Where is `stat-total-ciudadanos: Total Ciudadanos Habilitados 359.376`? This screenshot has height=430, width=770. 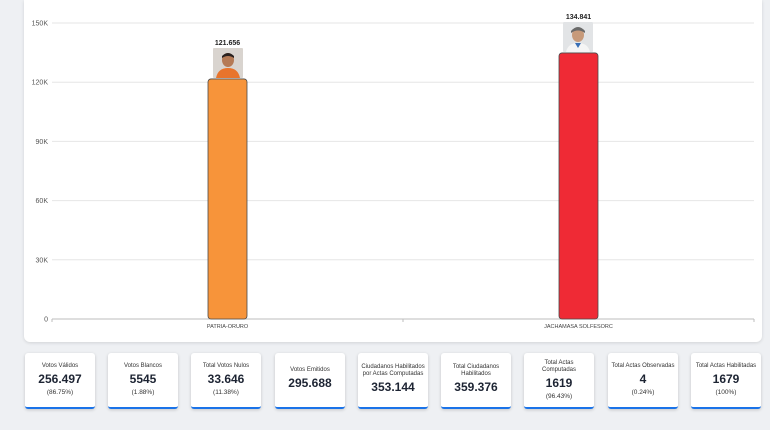 stat-total-ciudadanos: Total Ciudadanos Habilitados 359.376 is located at coordinates (476, 381).